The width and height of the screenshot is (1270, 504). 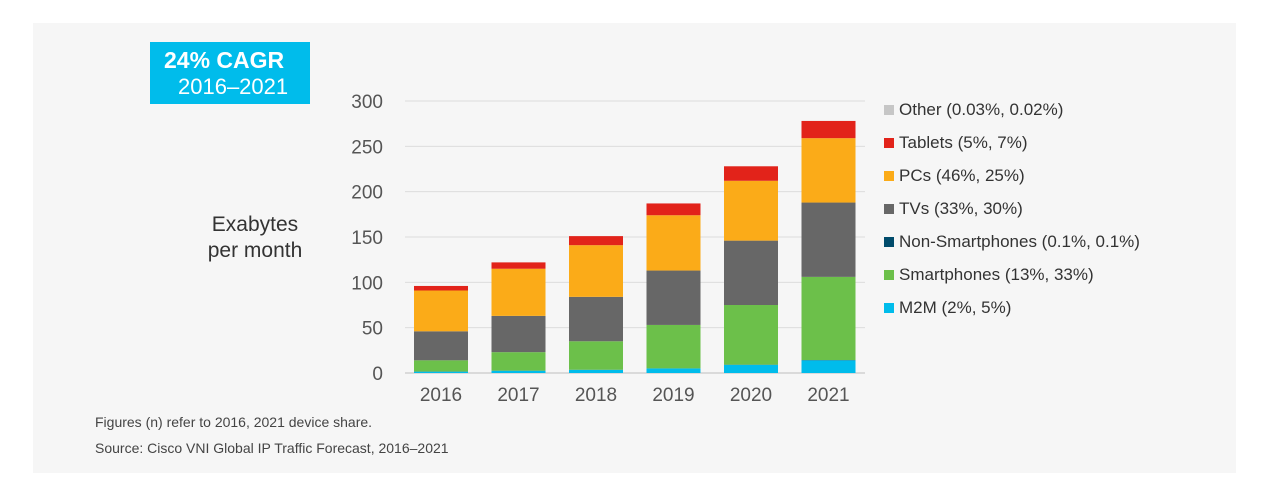 I want to click on y-axis-label-line-1: Exabytes, so click(x=255, y=224).